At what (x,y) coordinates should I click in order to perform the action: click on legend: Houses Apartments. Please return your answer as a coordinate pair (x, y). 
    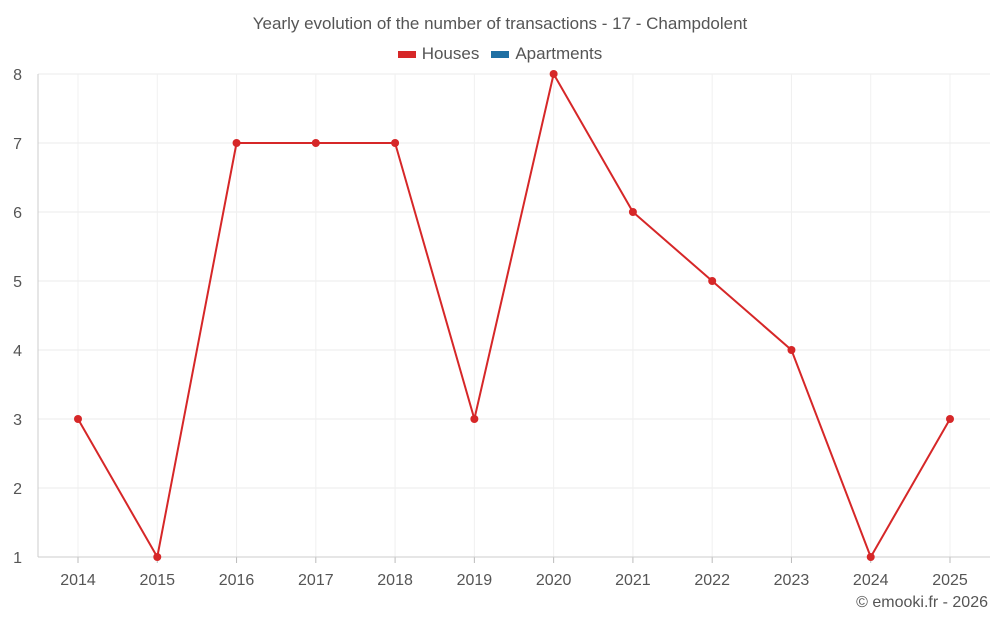
    Looking at the image, I should click on (500, 54).